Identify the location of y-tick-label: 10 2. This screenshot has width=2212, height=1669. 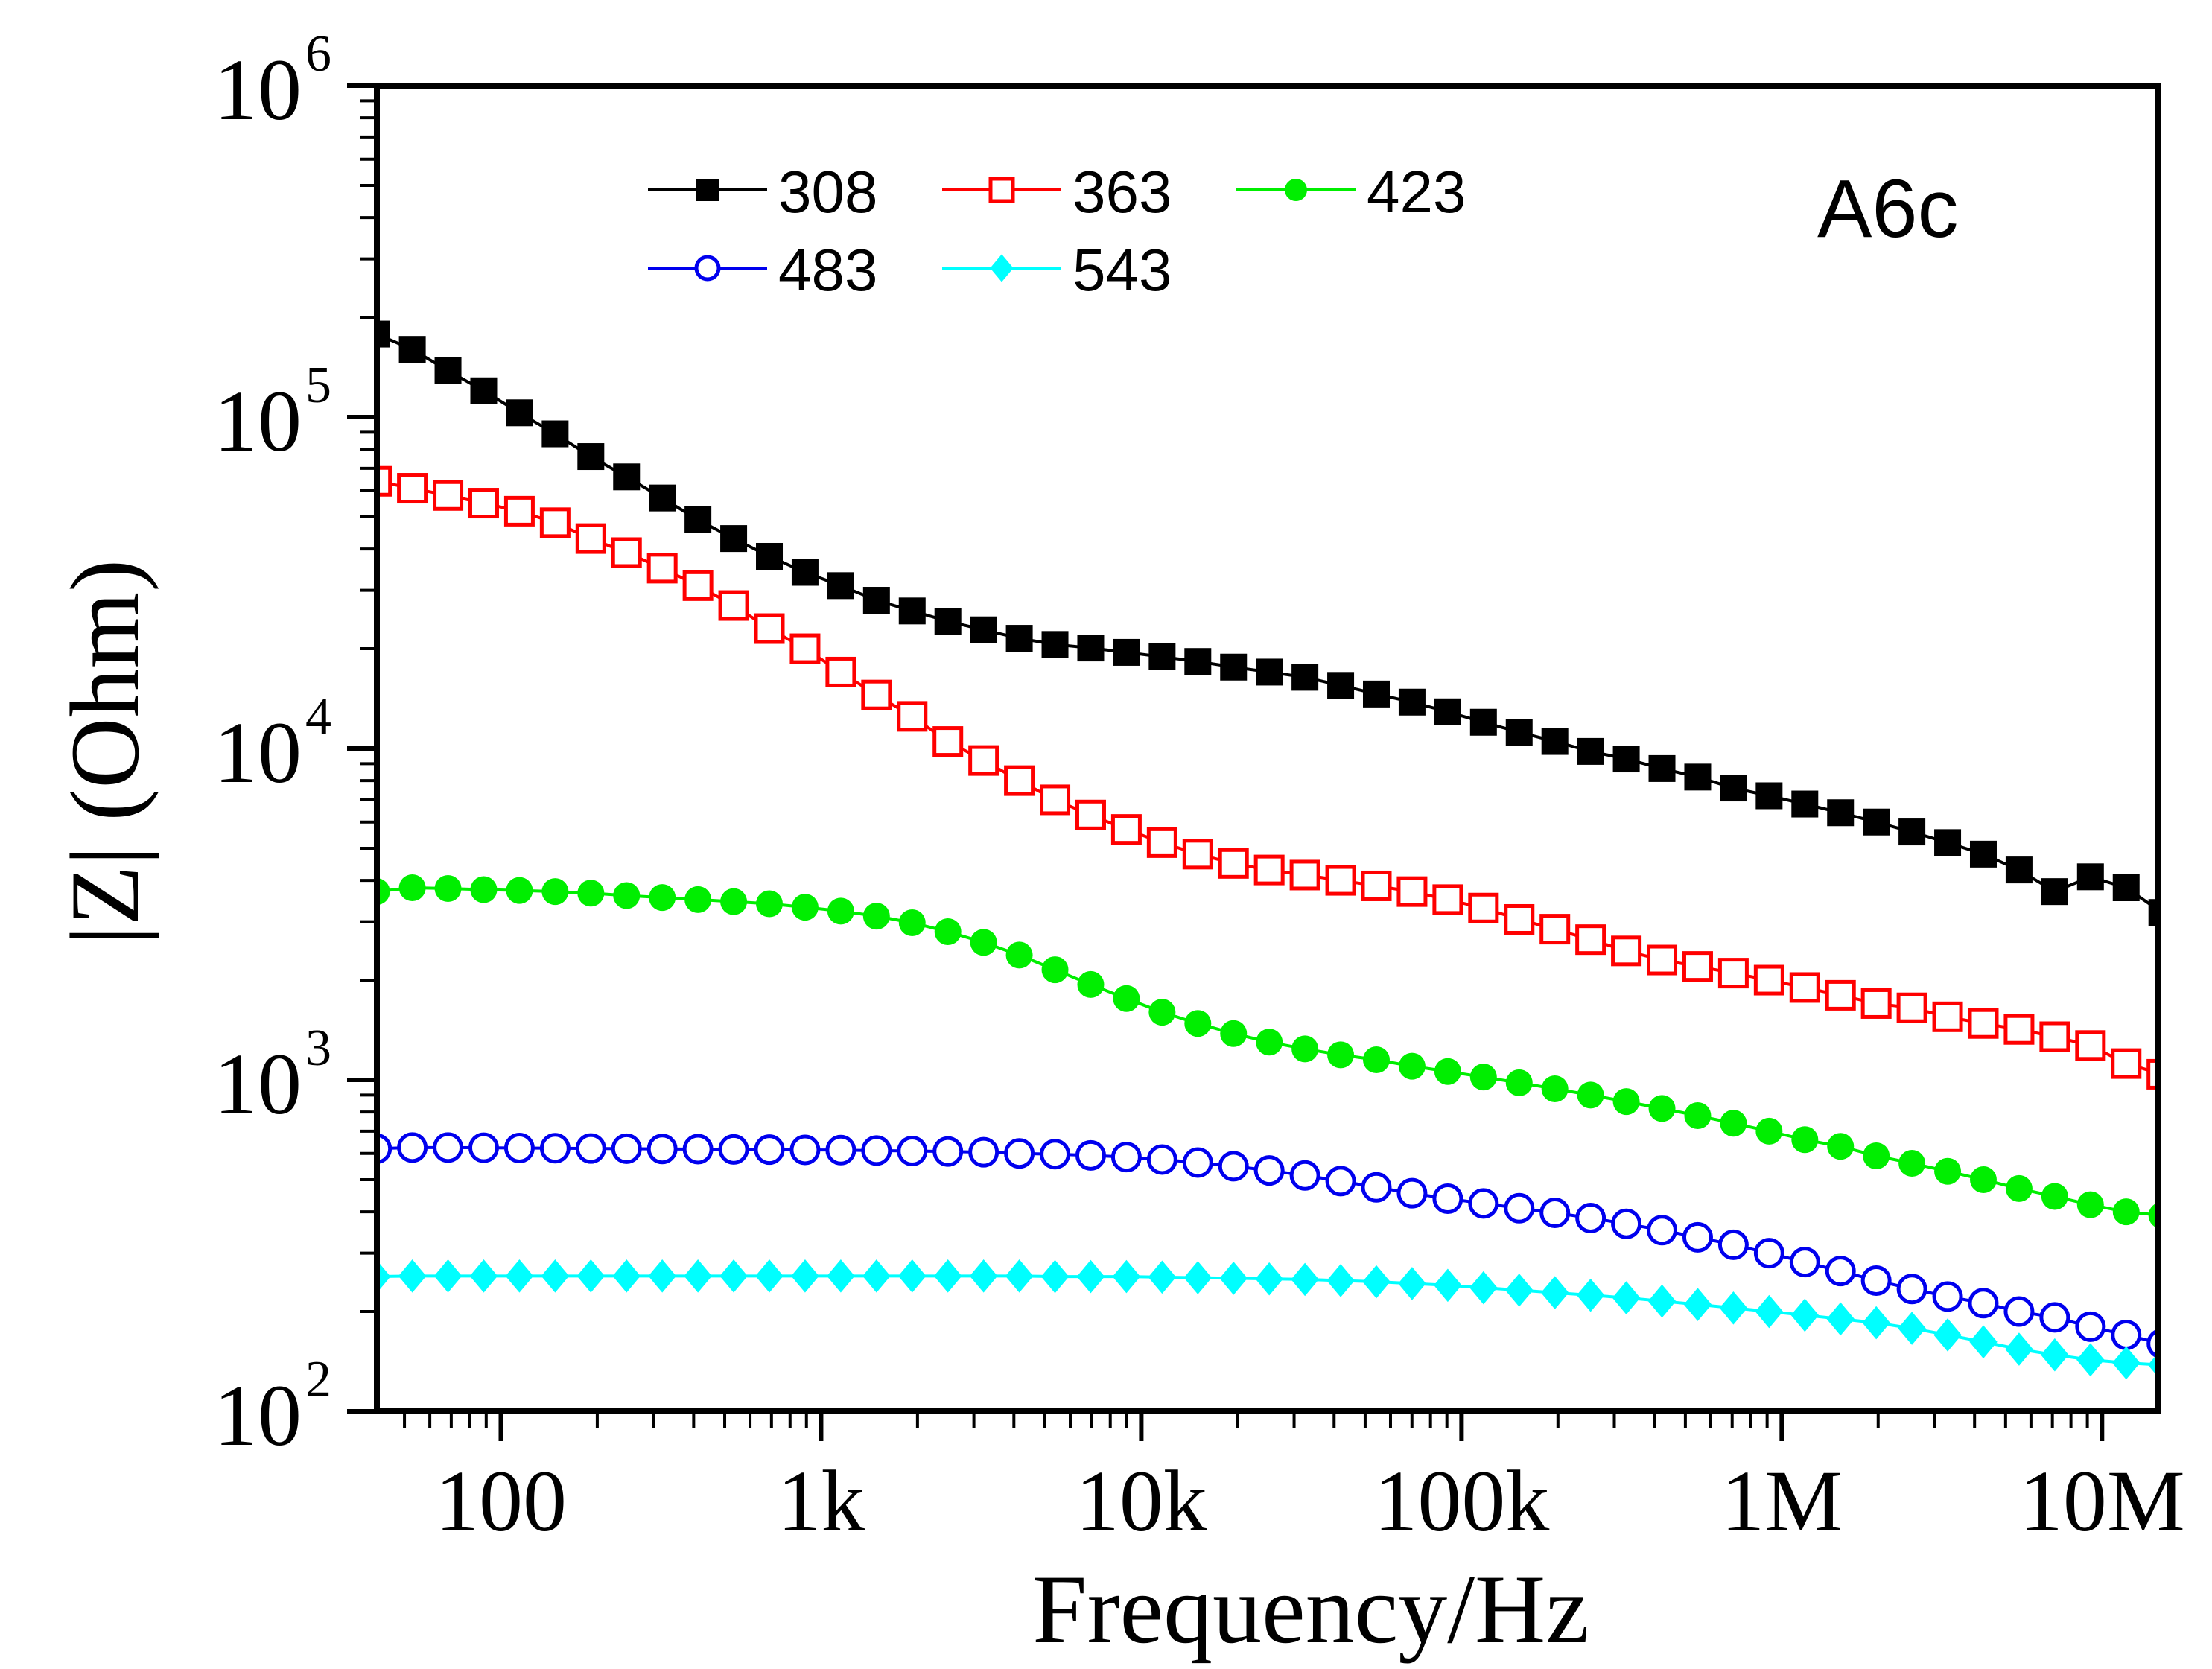
(272, 1407).